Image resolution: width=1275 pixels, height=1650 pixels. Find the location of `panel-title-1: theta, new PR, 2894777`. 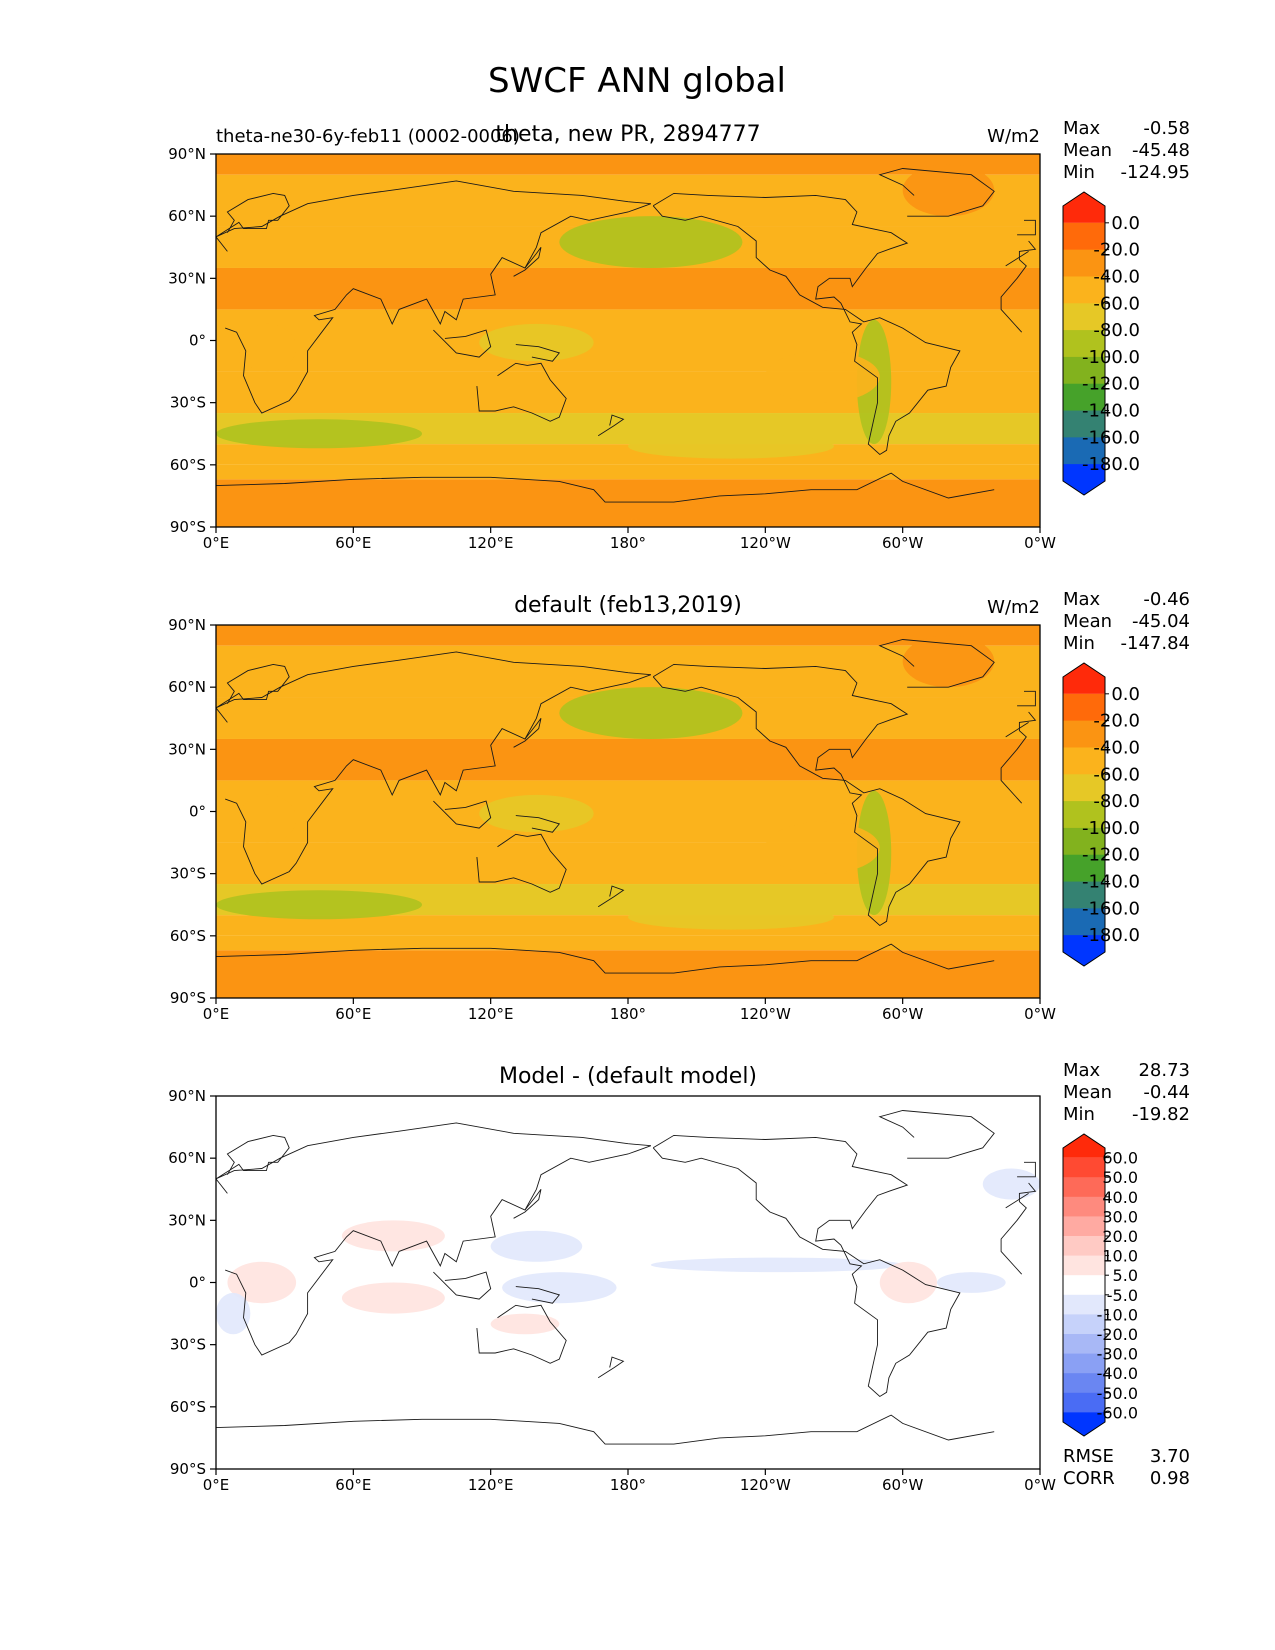

panel-title-1: theta, new PR, 2894777 is located at coordinates (627, 134).